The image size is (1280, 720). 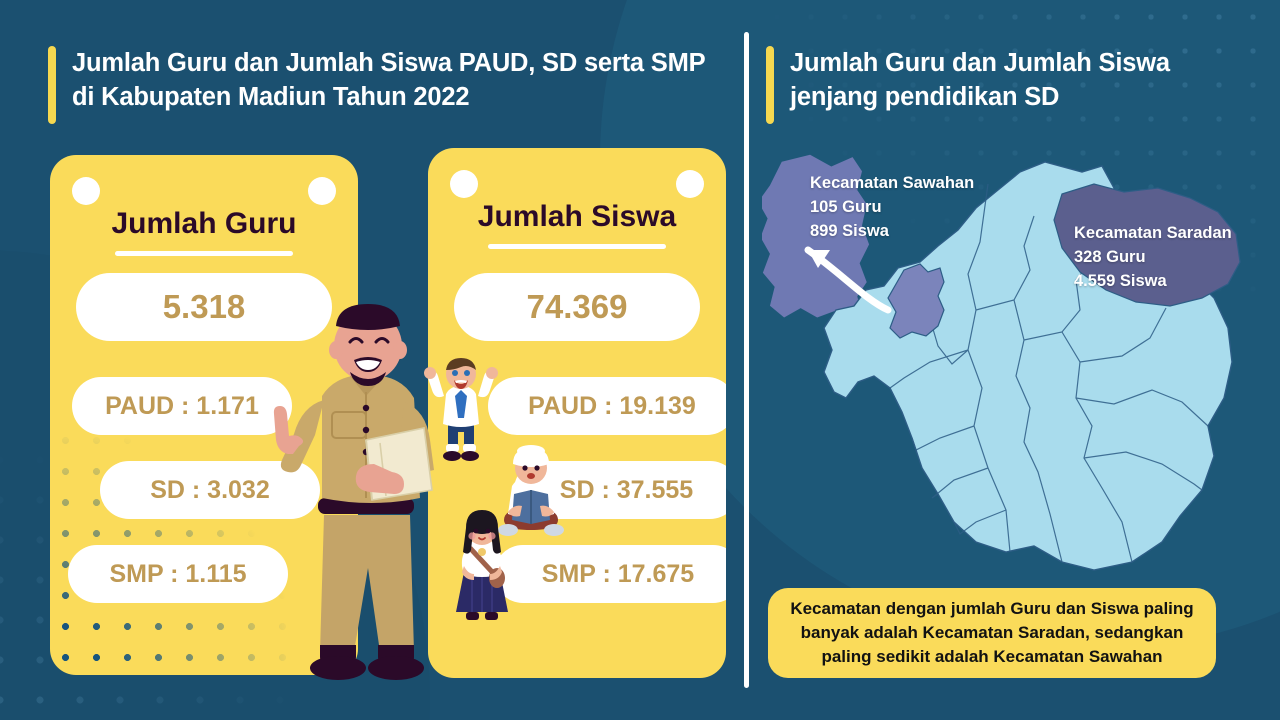 I want to click on map-label-sawahan: Kecamatan Sawahan 105 Guru 899 Siswa, so click(x=892, y=208).